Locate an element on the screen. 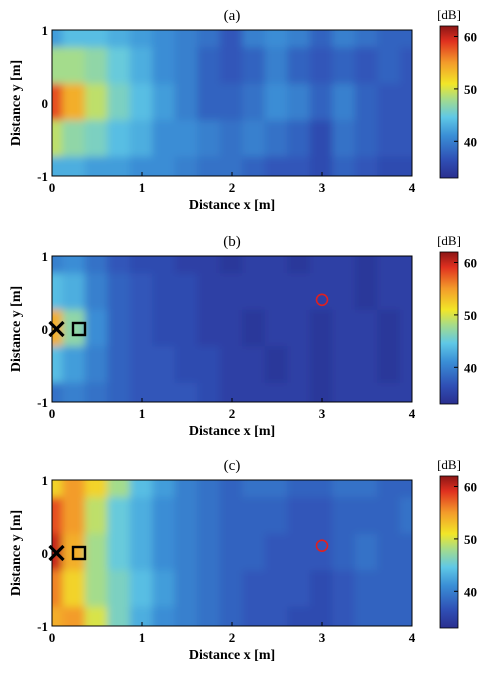  panel-label: (a) is located at coordinates (232, 16).